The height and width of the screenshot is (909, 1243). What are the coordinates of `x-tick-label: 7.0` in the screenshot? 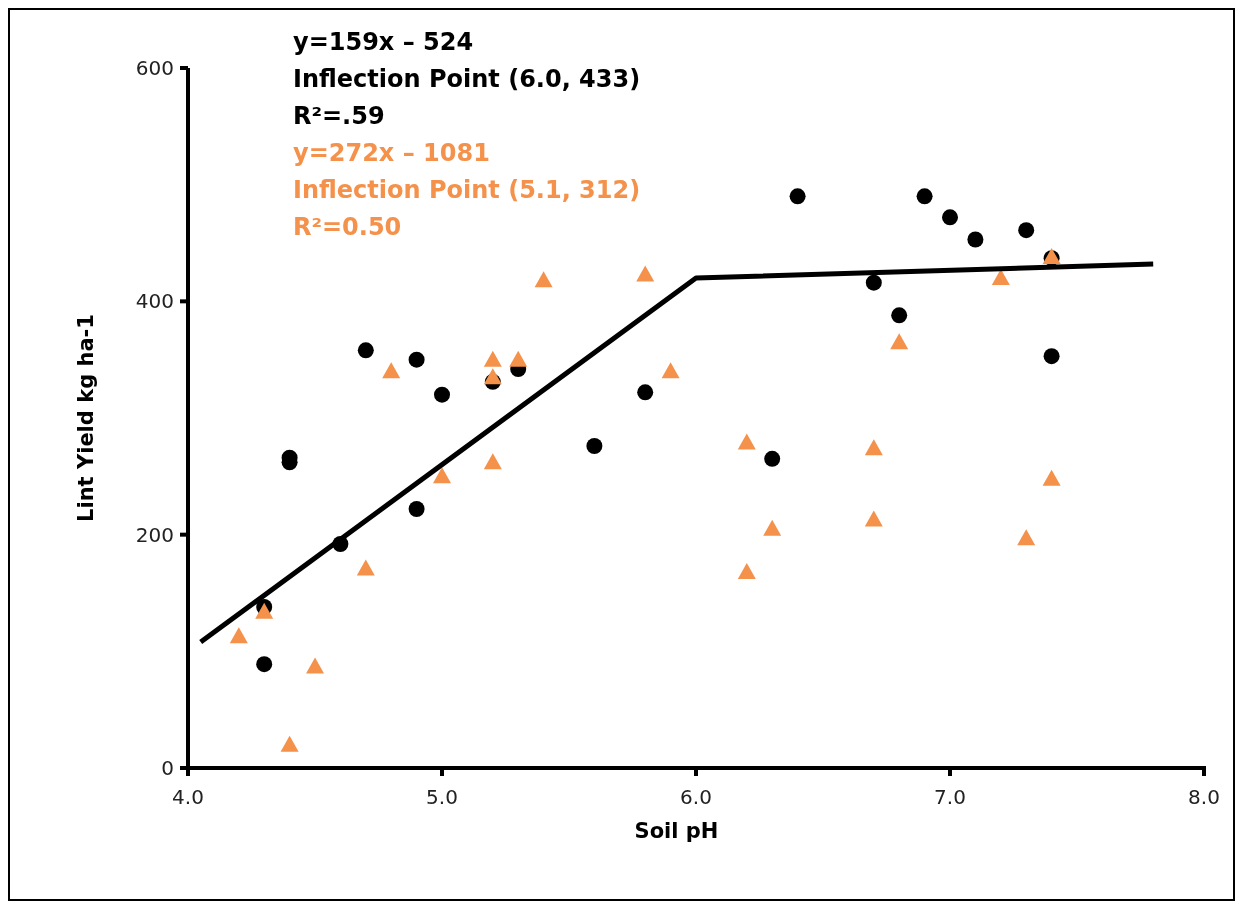 It's located at (950, 797).